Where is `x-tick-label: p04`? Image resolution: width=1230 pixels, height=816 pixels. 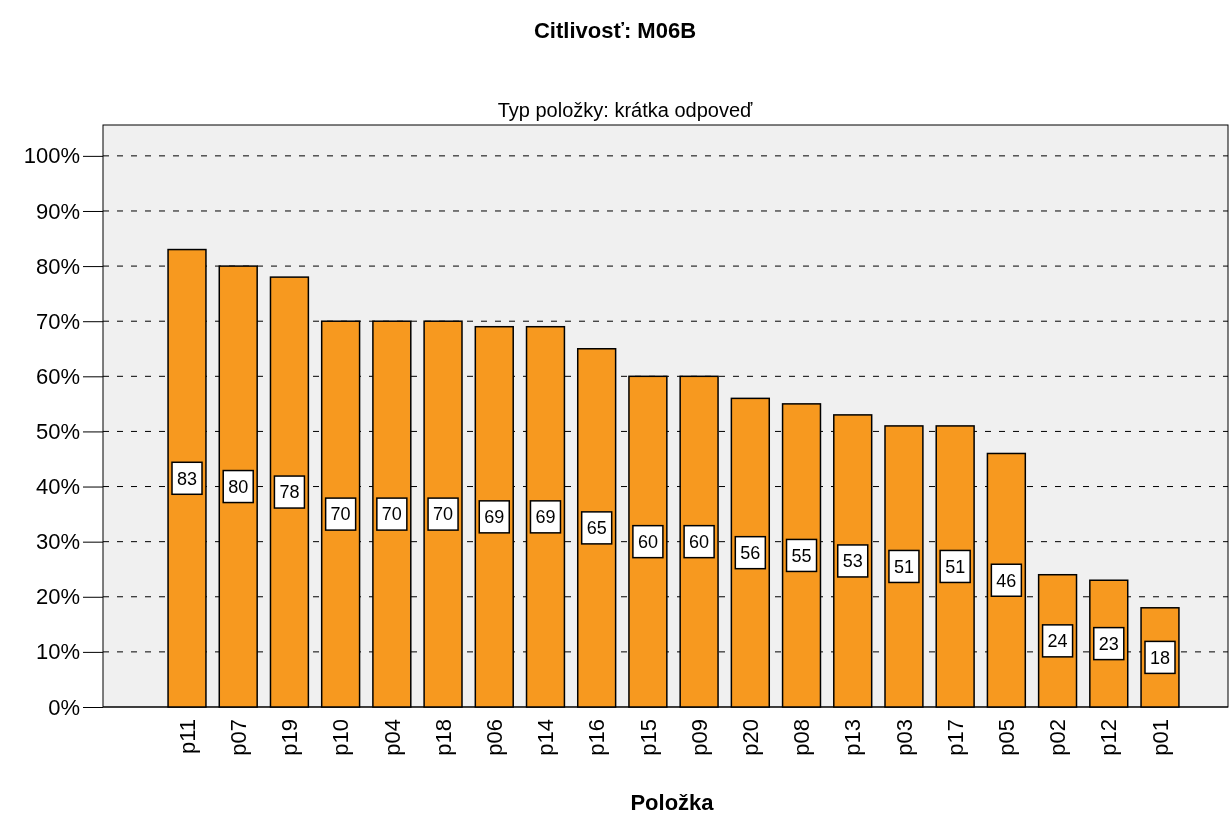
x-tick-label: p04 is located at coordinates (392, 737).